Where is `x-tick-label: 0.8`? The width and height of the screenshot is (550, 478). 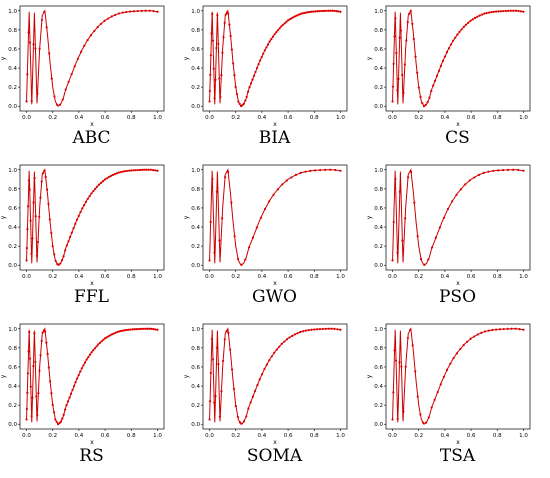 x-tick-label: 0.8 is located at coordinates (131, 118).